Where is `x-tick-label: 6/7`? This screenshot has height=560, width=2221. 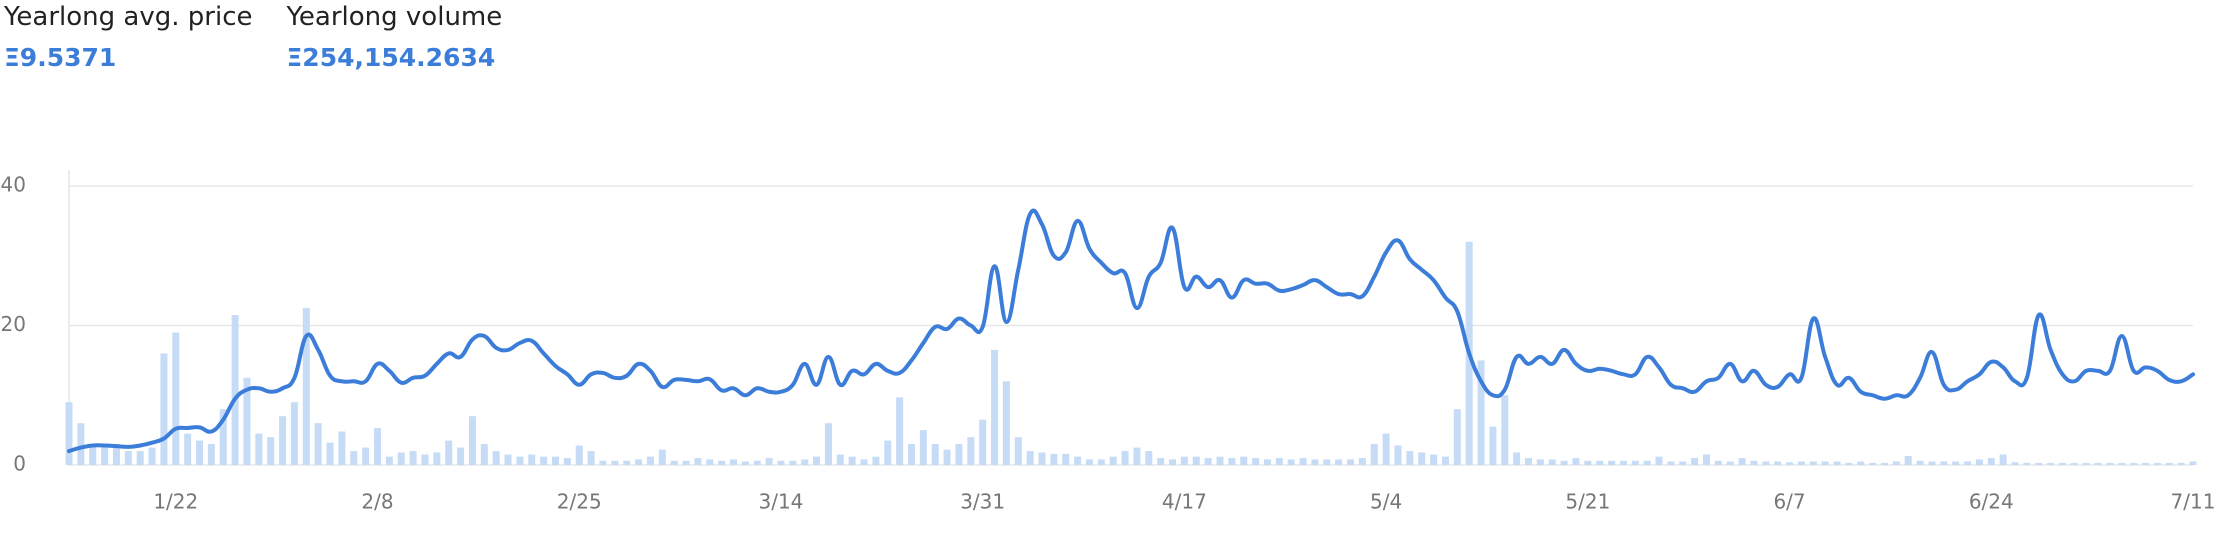 x-tick-label: 6/7 is located at coordinates (1789, 502).